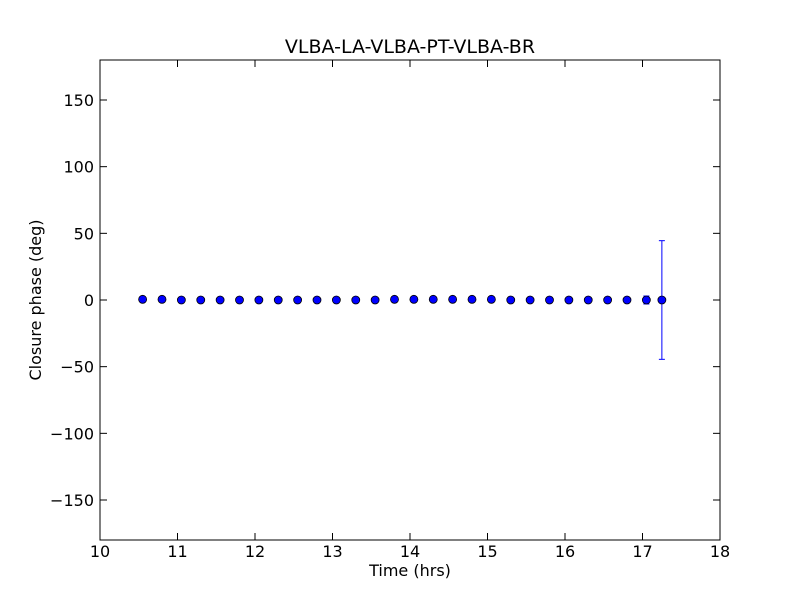 The width and height of the screenshot is (800, 600). I want to click on x-tick-label: 10, so click(100, 551).